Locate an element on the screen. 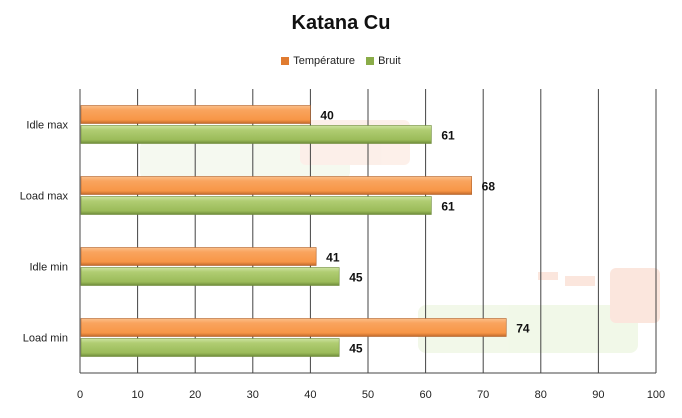 The height and width of the screenshot is (418, 682). x-tick-label: 80 is located at coordinates (541, 395).